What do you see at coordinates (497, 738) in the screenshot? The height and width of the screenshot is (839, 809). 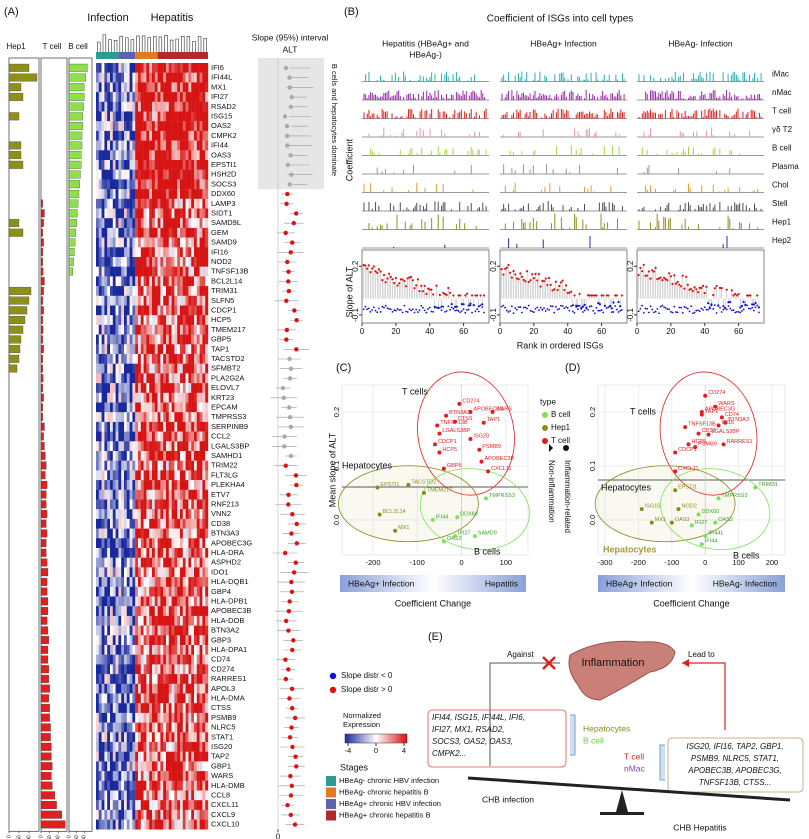 I see `gene-box` at bounding box center [497, 738].